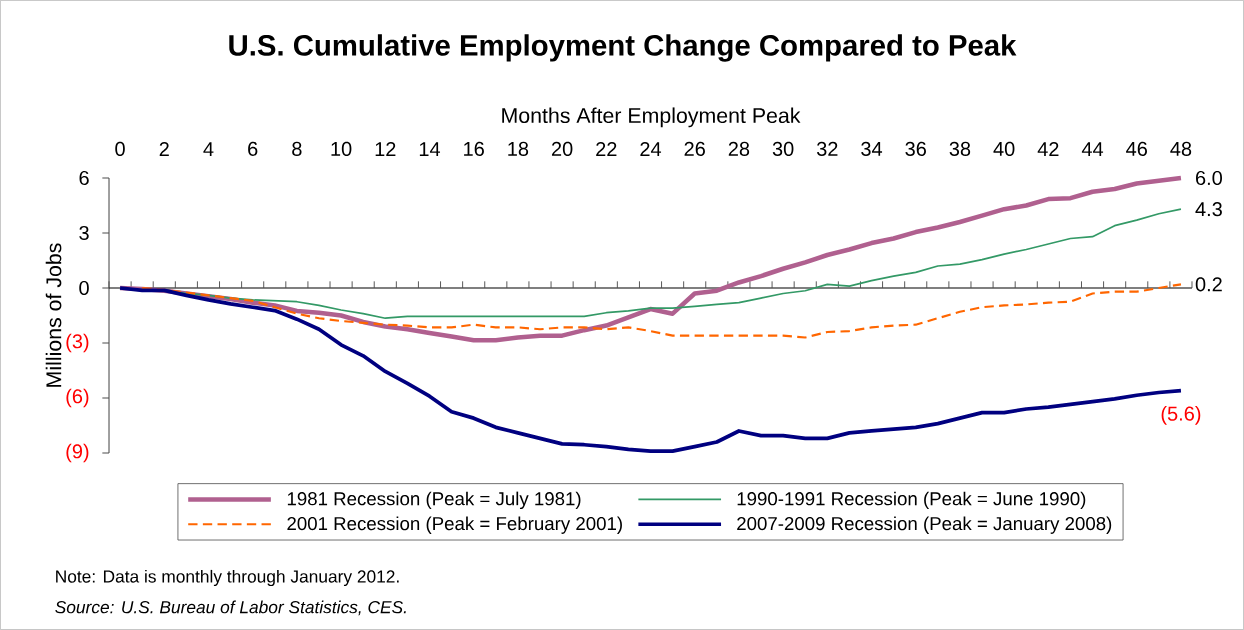  Describe the element at coordinates (341, 148) in the screenshot. I see `x-tick-label: 10` at that location.